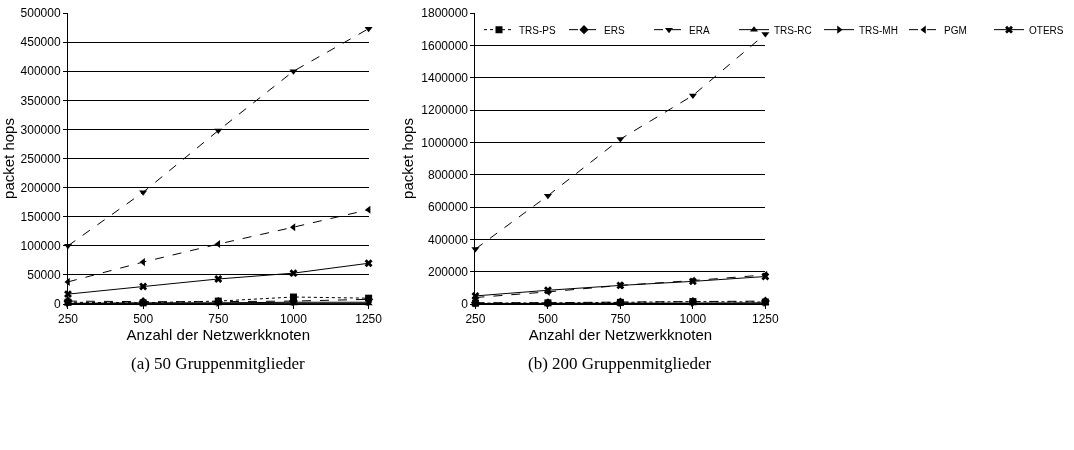 Image resolution: width=1074 pixels, height=450 pixels. What do you see at coordinates (40, 42) in the screenshot?
I see `y-tick-label: 450000` at bounding box center [40, 42].